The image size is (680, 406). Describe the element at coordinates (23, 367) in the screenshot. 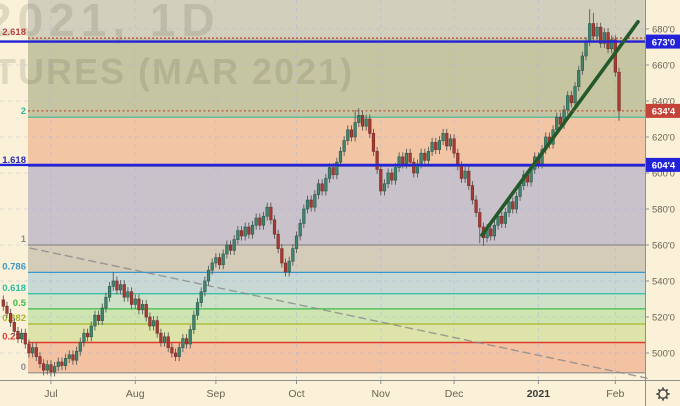

I see `fib-label-0: 0` at that location.